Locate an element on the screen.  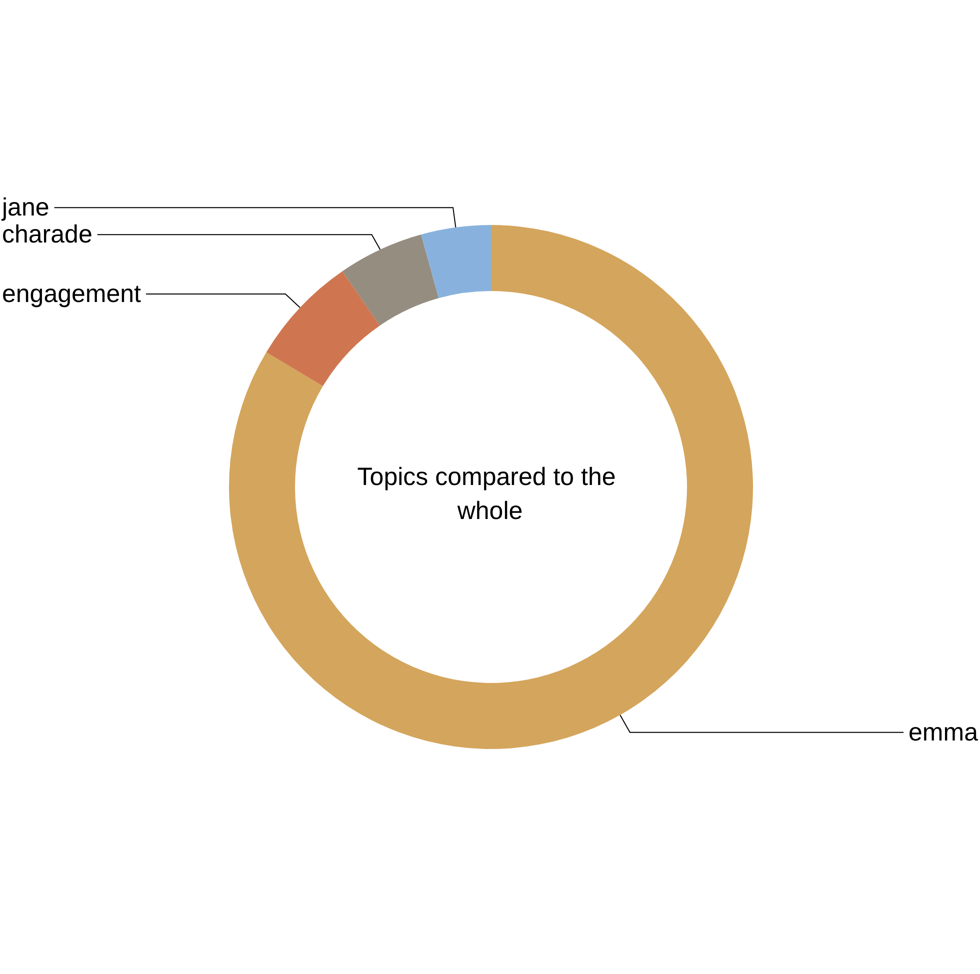
slice-label: emma is located at coordinates (943, 732).